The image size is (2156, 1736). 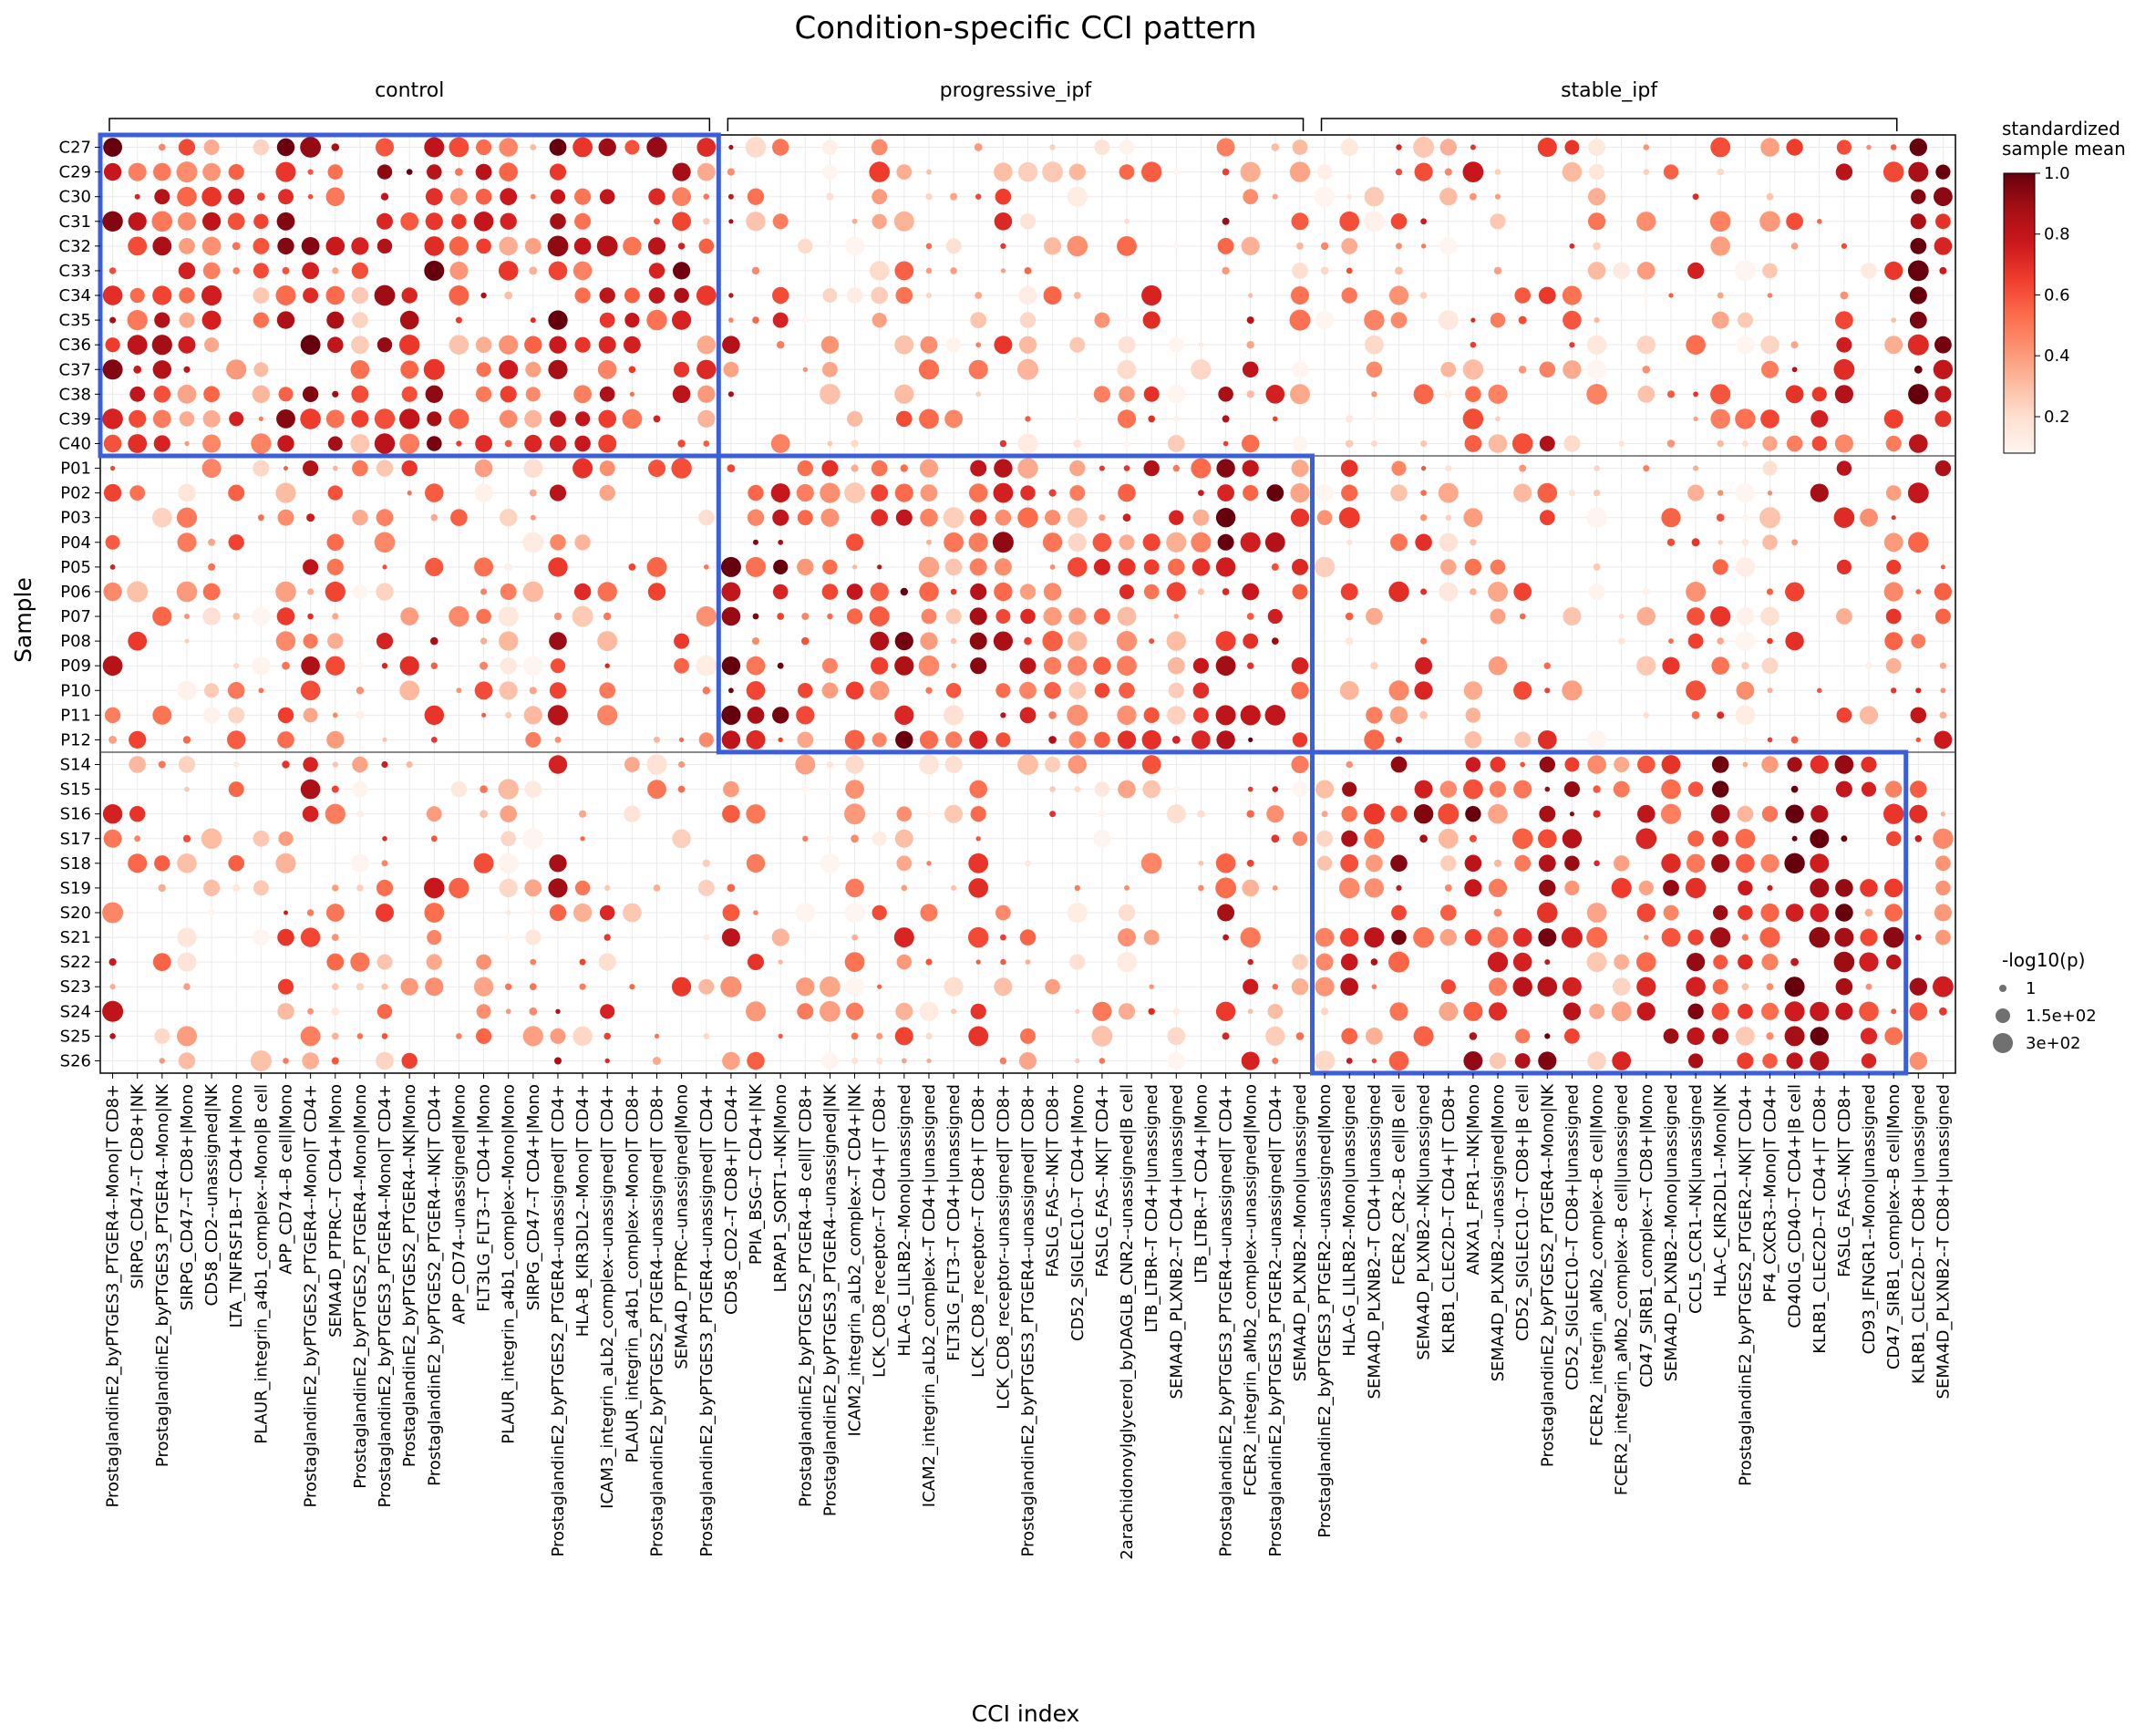 I want to click on y-tick-label: C34, so click(x=75, y=295).